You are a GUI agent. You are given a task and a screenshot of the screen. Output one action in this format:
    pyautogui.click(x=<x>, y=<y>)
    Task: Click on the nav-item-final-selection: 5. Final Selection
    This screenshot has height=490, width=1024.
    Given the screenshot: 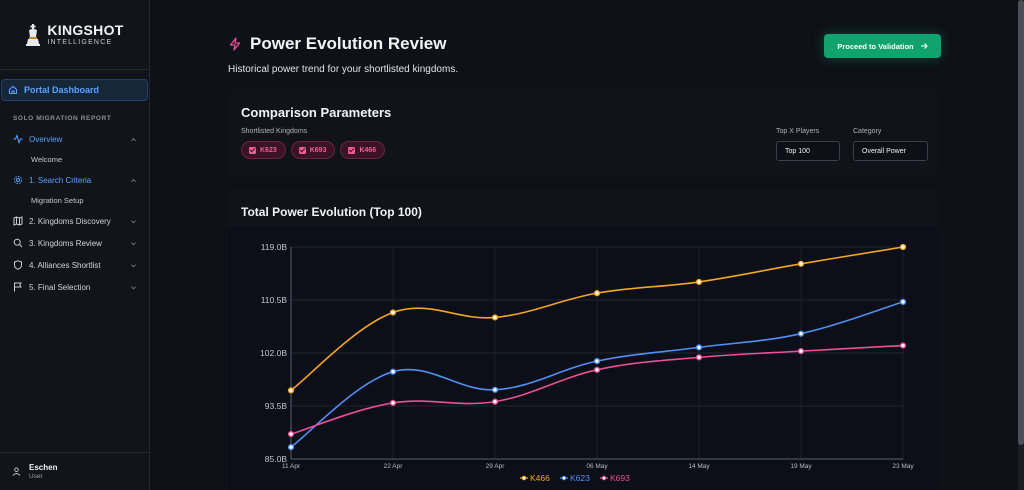 What is the action you would take?
    pyautogui.click(x=74, y=287)
    